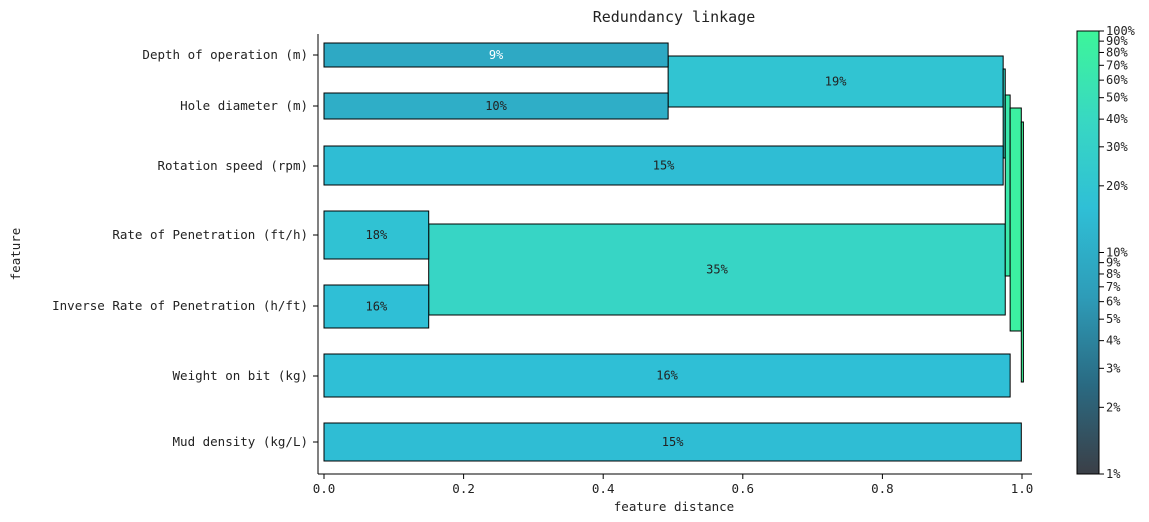 The height and width of the screenshot is (522, 1149). Describe the element at coordinates (15, 254) in the screenshot. I see `y-axis-label: feature` at that location.